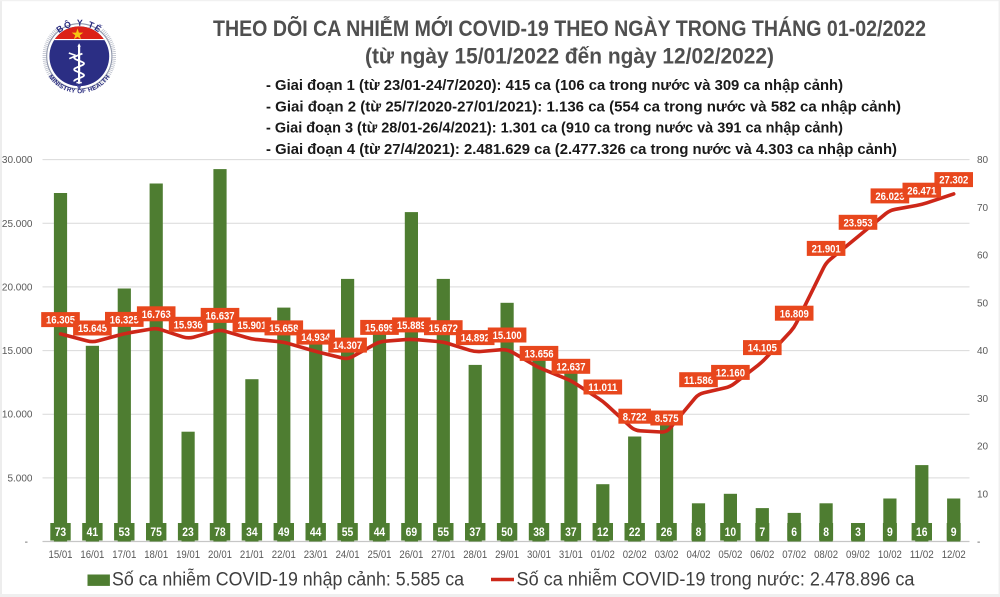 This screenshot has width=1000, height=597. I want to click on svg-text: 21/01, so click(252, 555).